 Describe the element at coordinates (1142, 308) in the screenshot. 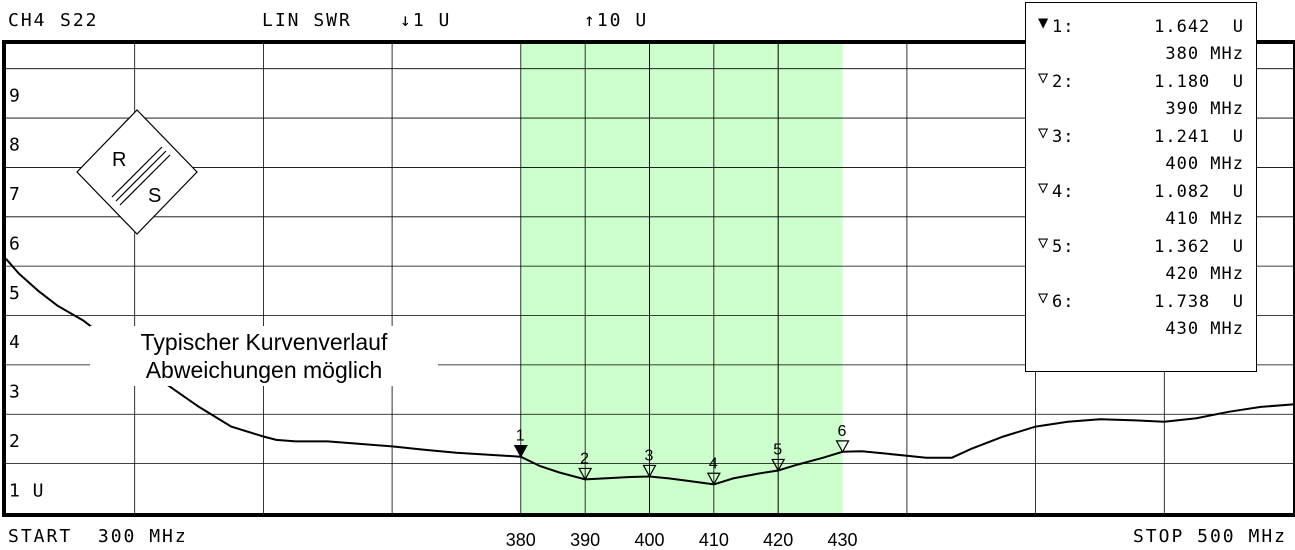

I see `marker-row: ▽ 6: 1.738 U 430 MHz` at that location.